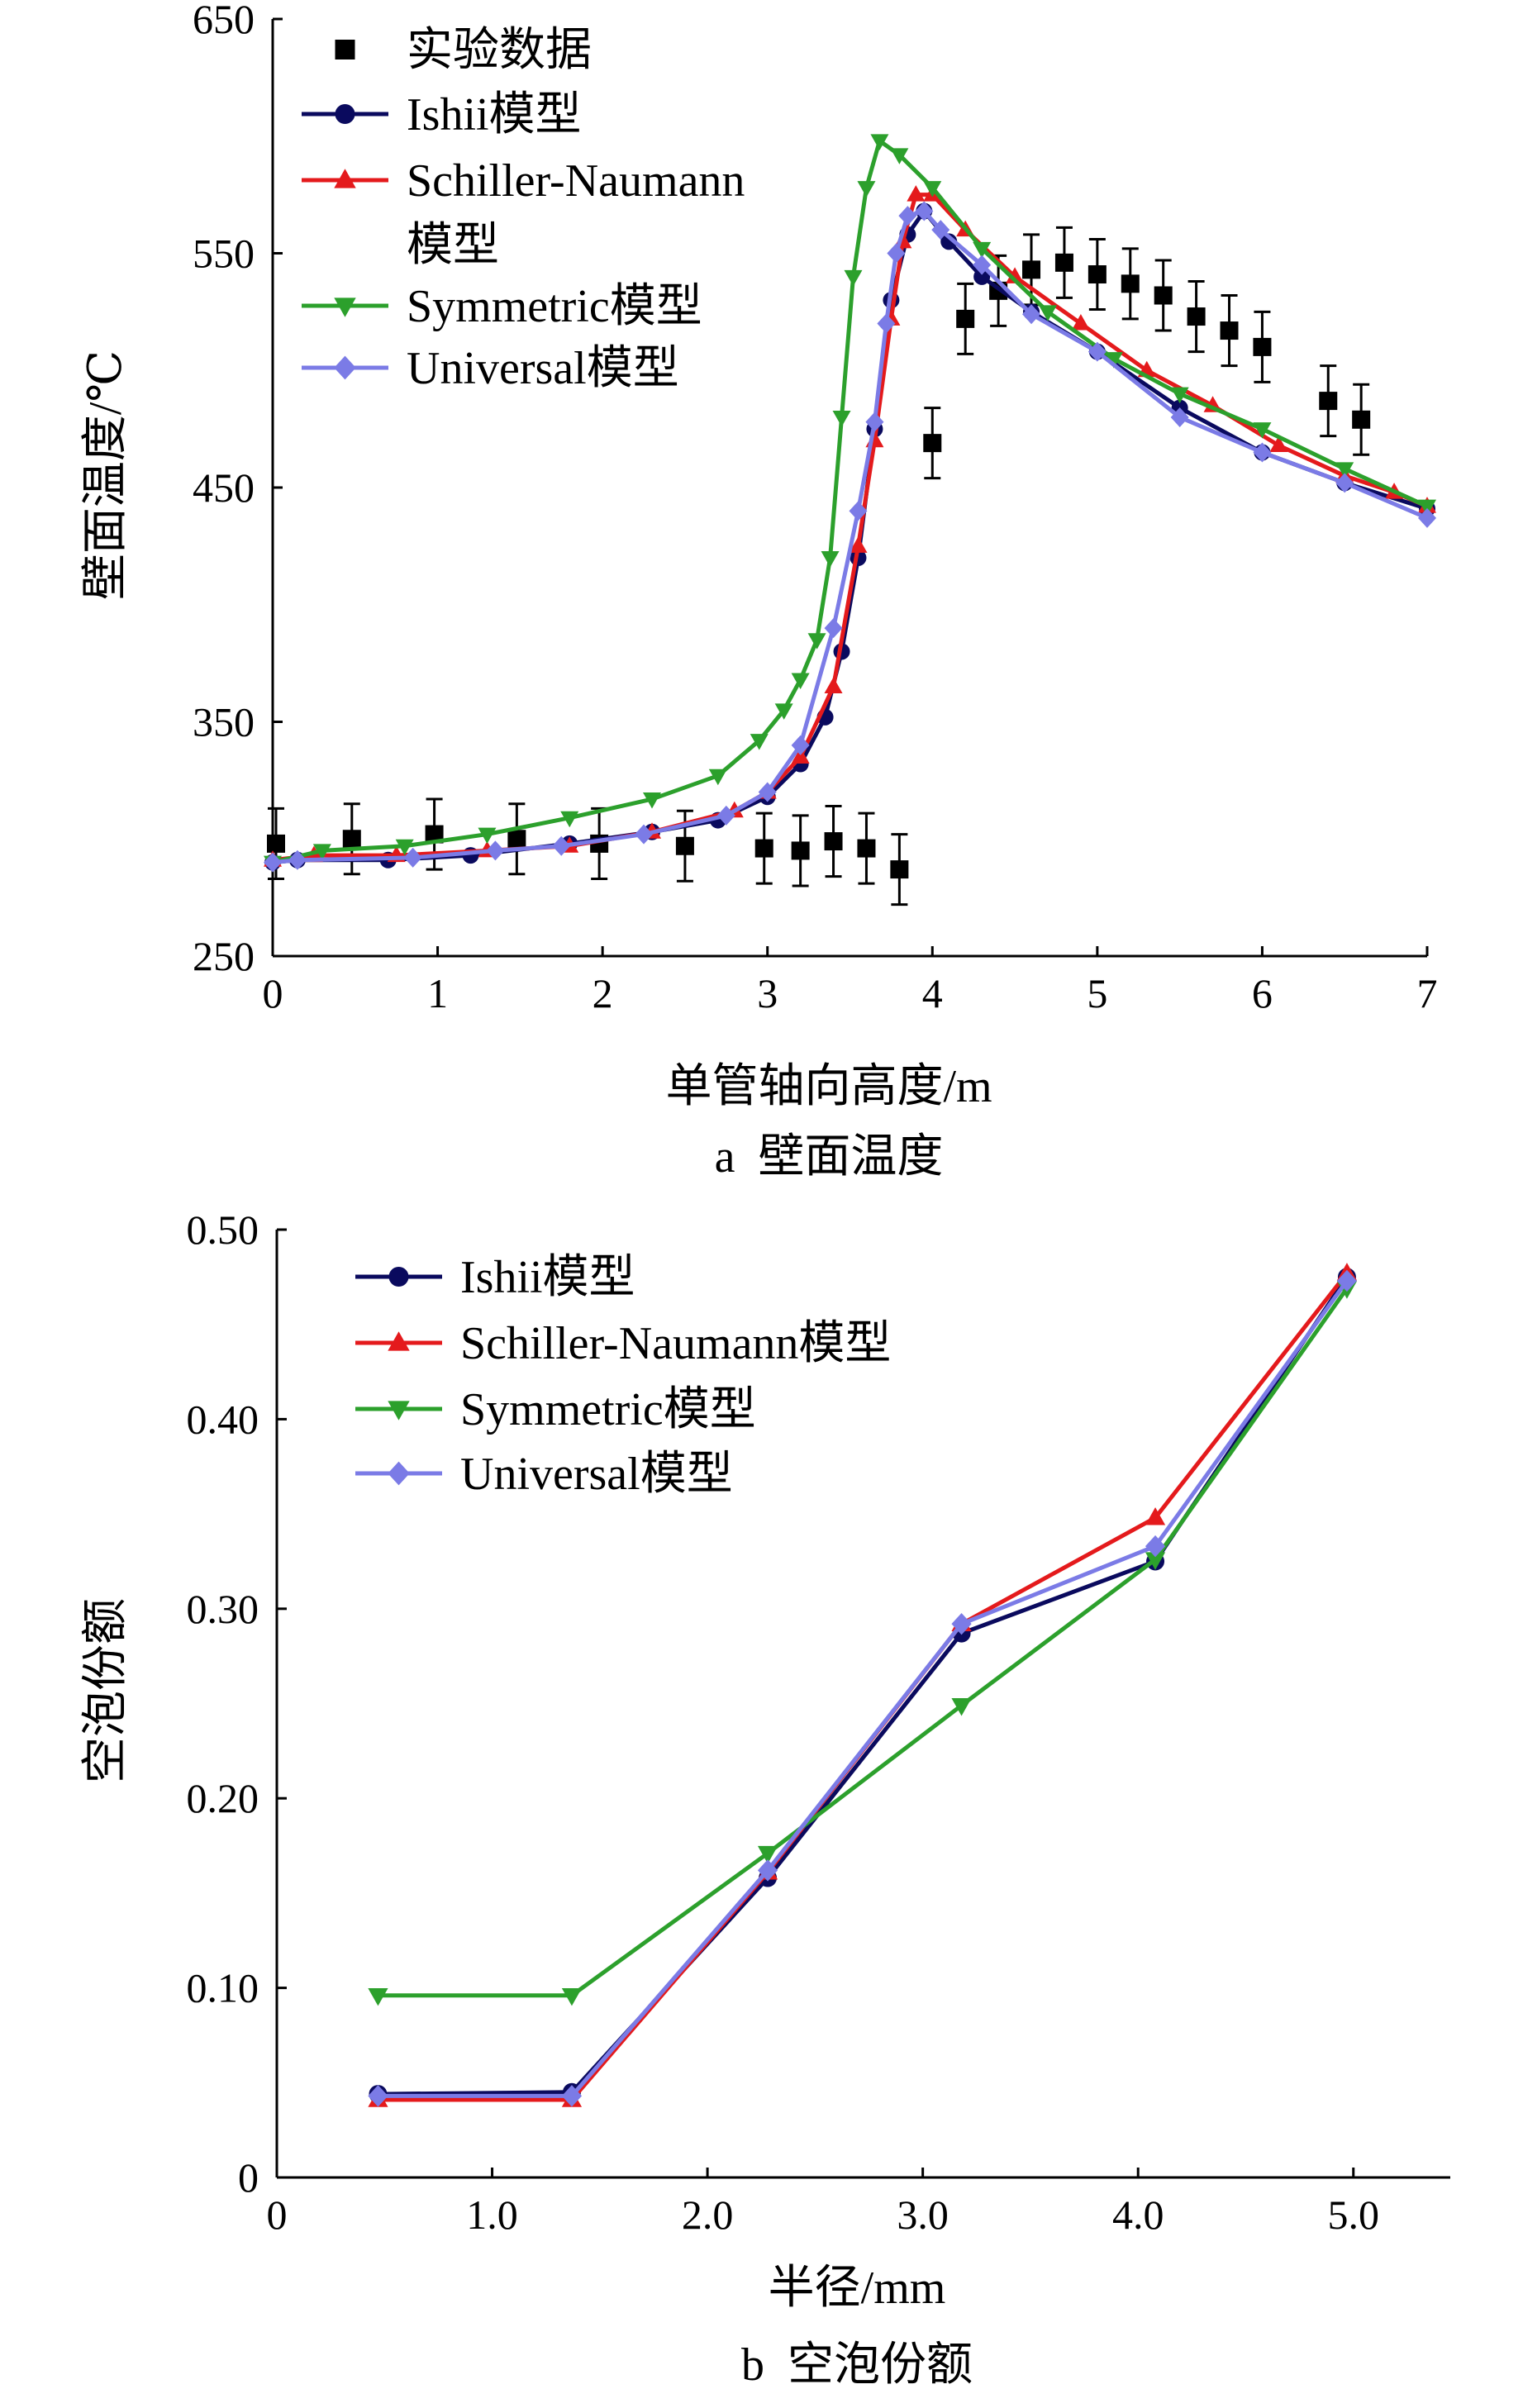 This screenshot has height=2408, width=1523. Describe the element at coordinates (768, 993) in the screenshot. I see `panel-a-x-tick-label: 3` at that location.